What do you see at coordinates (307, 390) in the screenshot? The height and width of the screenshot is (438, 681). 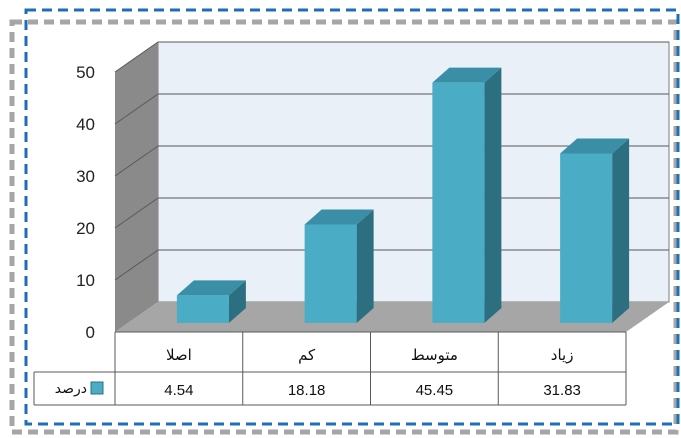 I see `data-label: 18.18` at bounding box center [307, 390].